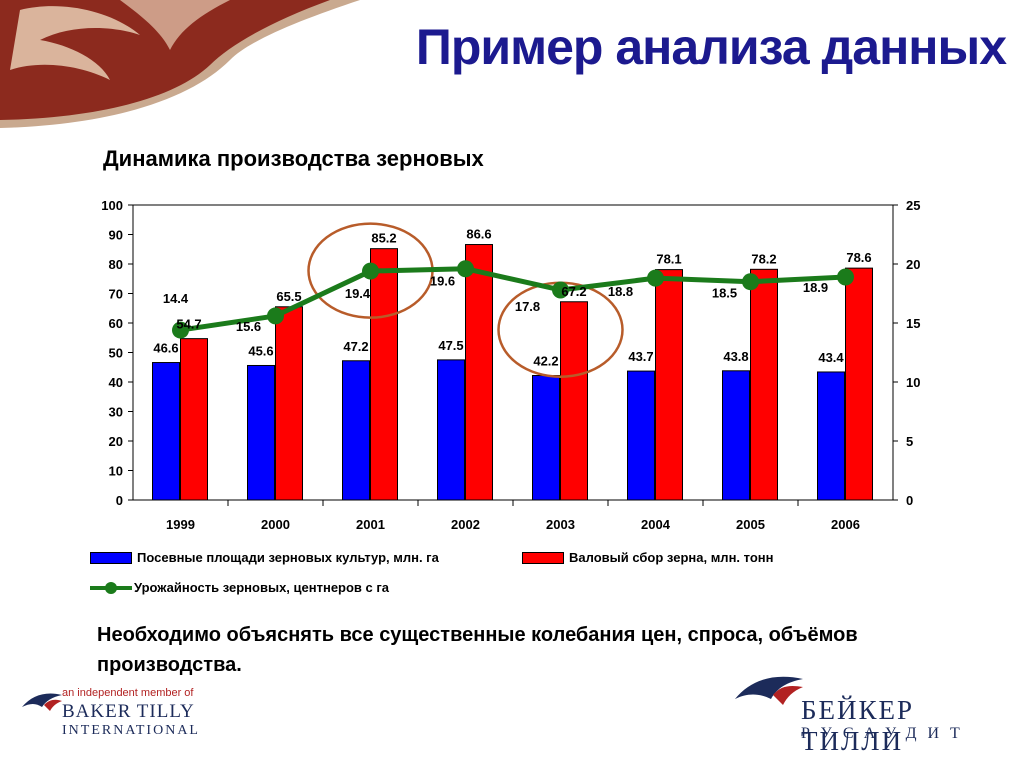  What do you see at coordinates (886, 733) in the screenshot?
I see `logo-name-ru-sub: РУСАУДИТ` at bounding box center [886, 733].